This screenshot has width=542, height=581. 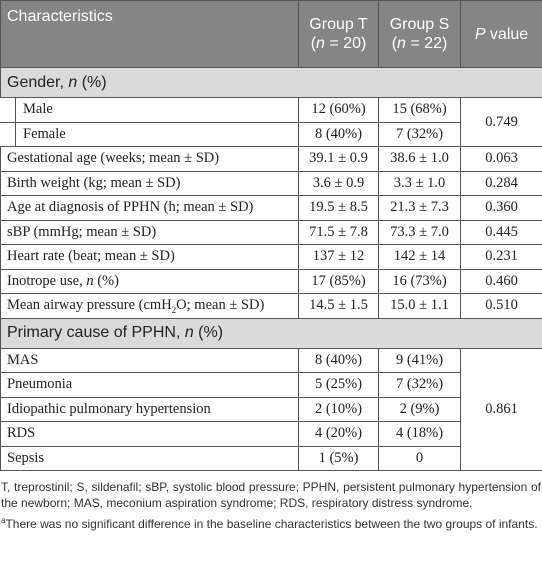 What do you see at coordinates (38, 82) in the screenshot?
I see `text-run: Gender,` at bounding box center [38, 82].